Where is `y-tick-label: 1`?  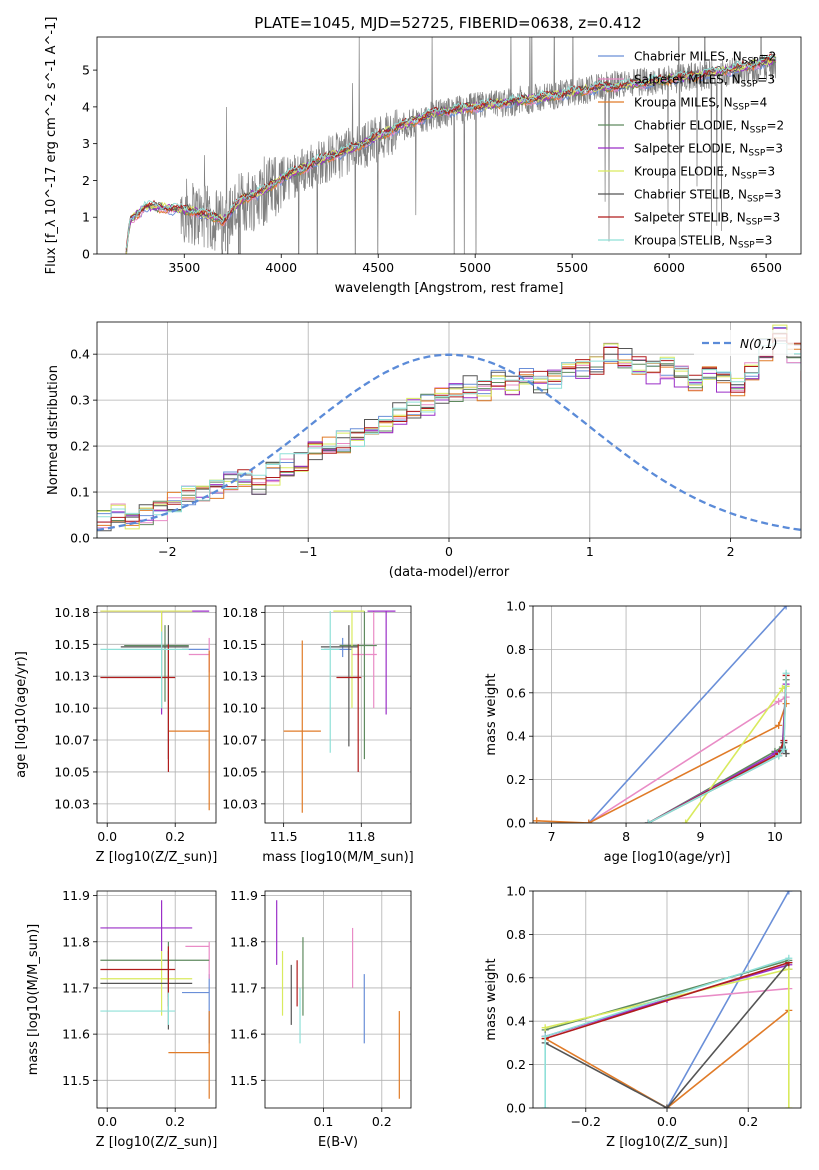
y-tick-label: 1 is located at coordinates (86, 217).